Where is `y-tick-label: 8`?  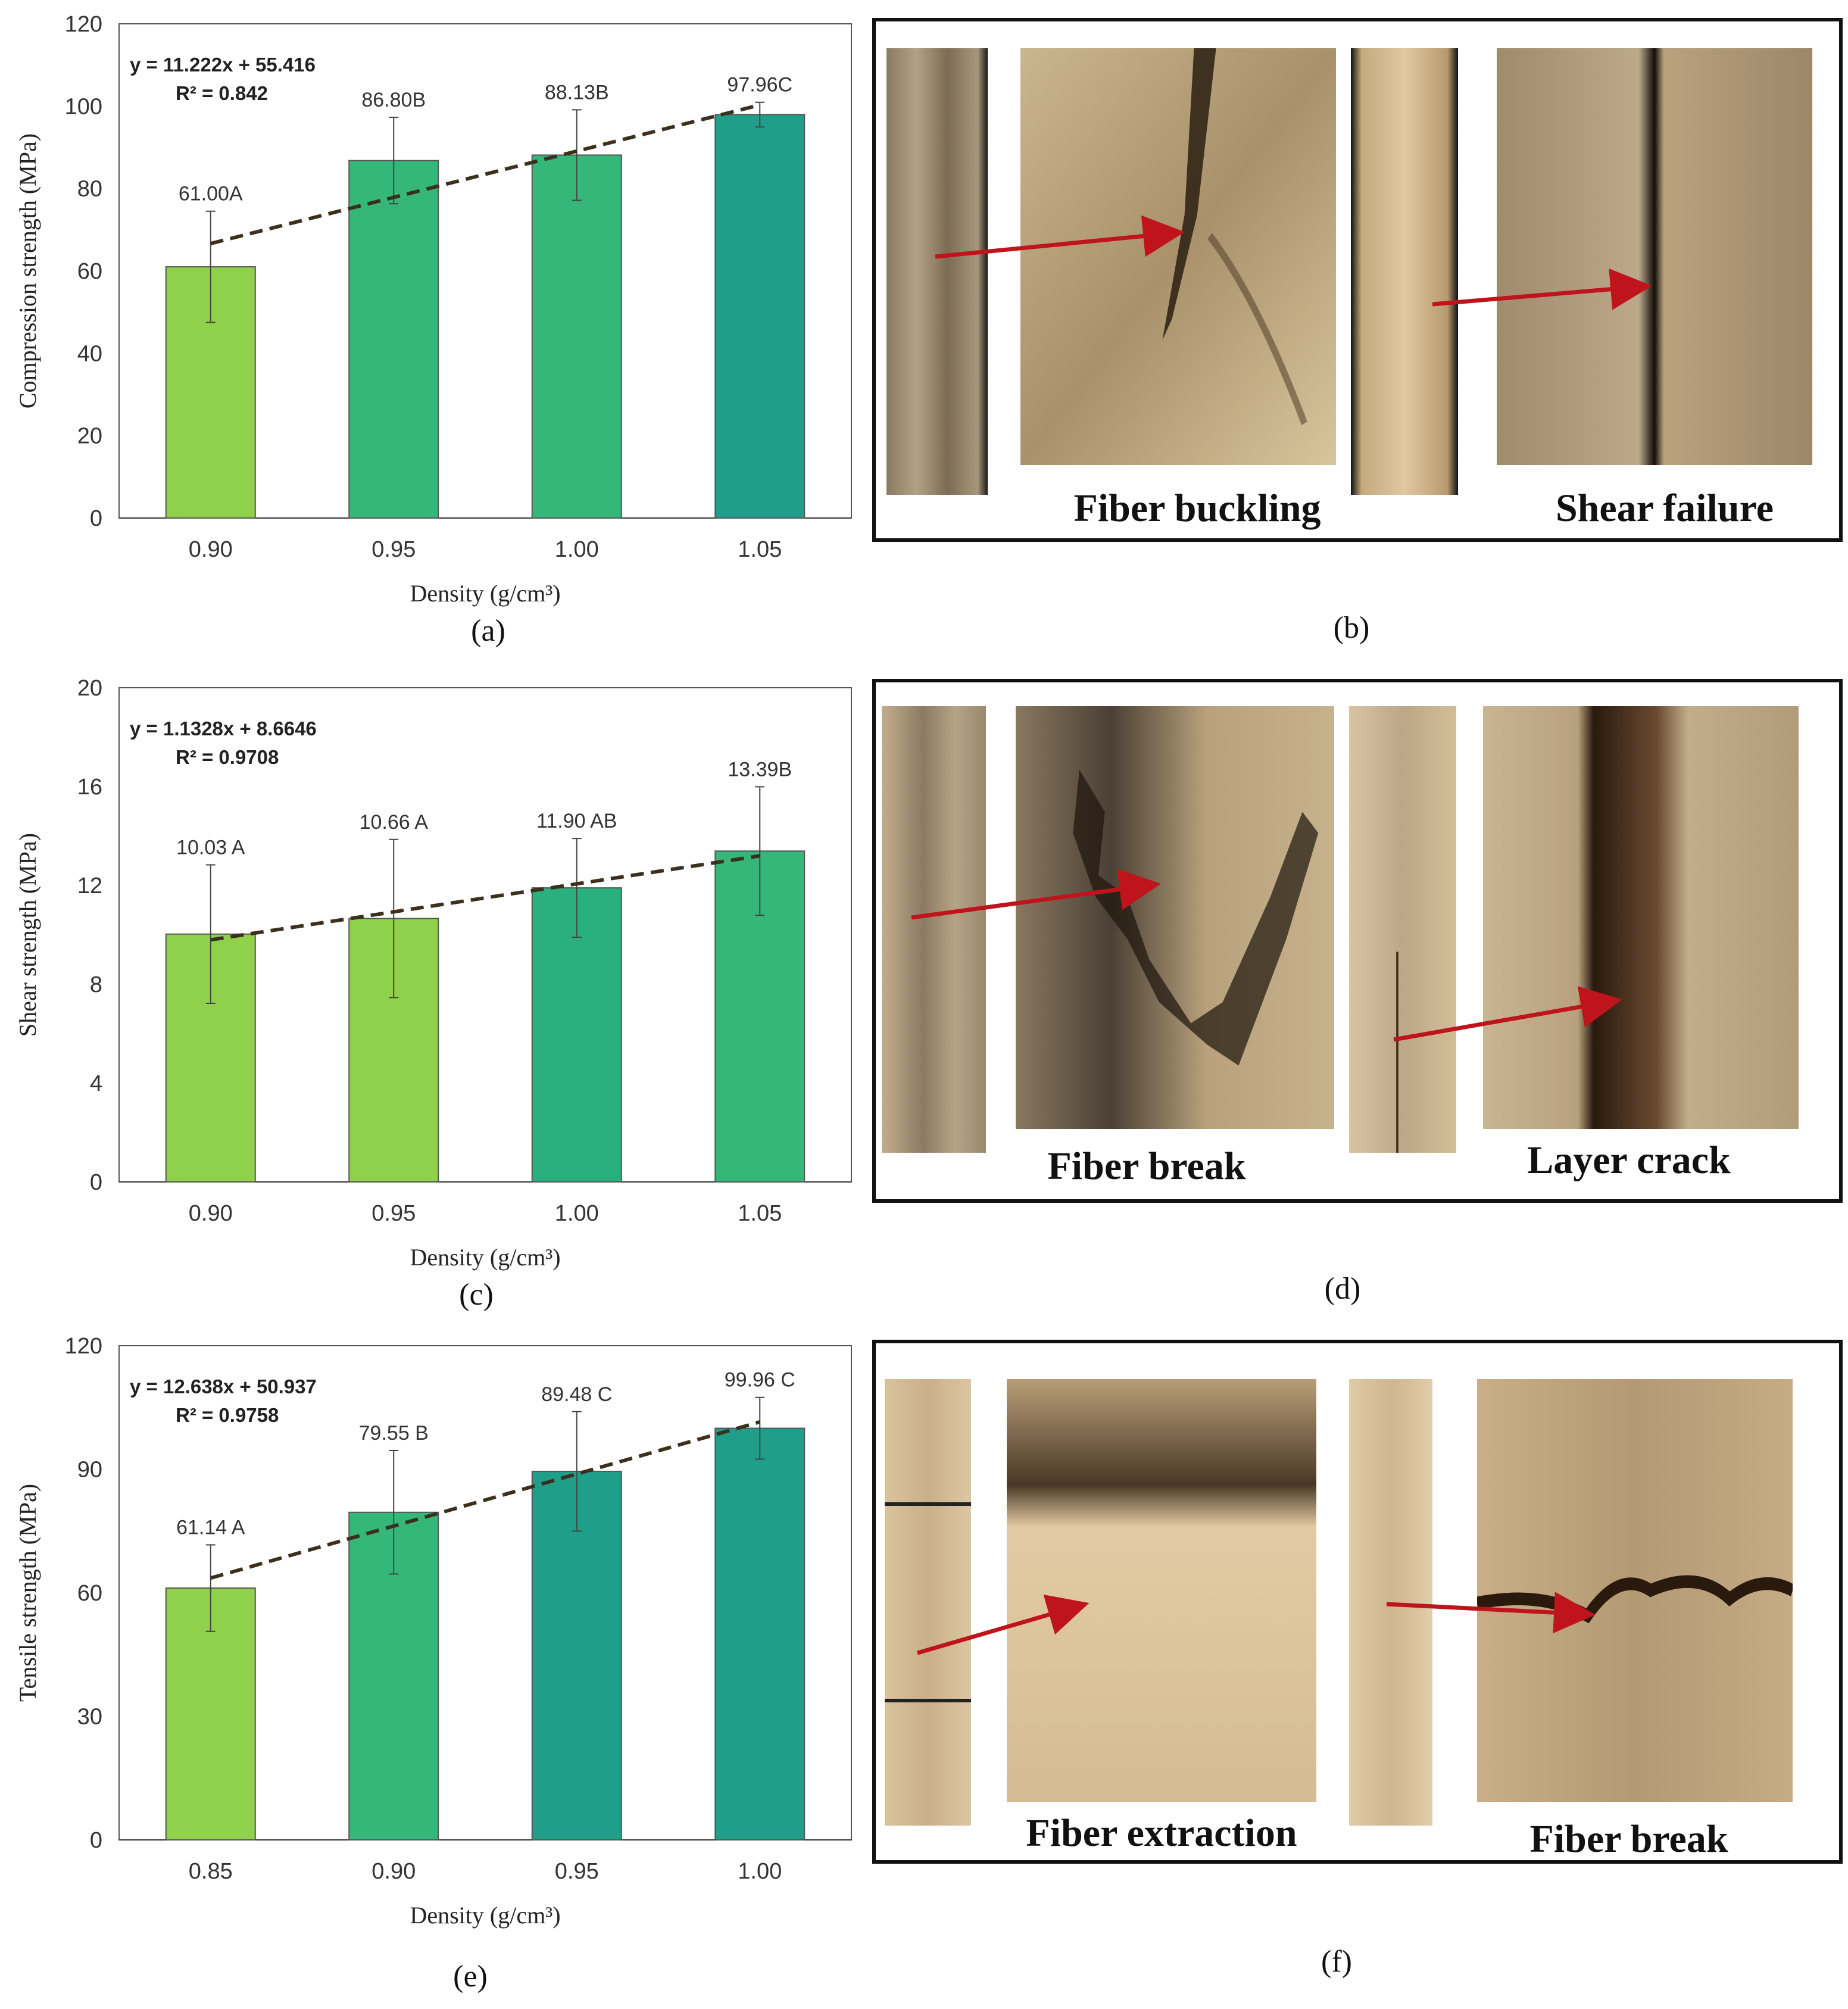 y-tick-label: 8 is located at coordinates (96, 984).